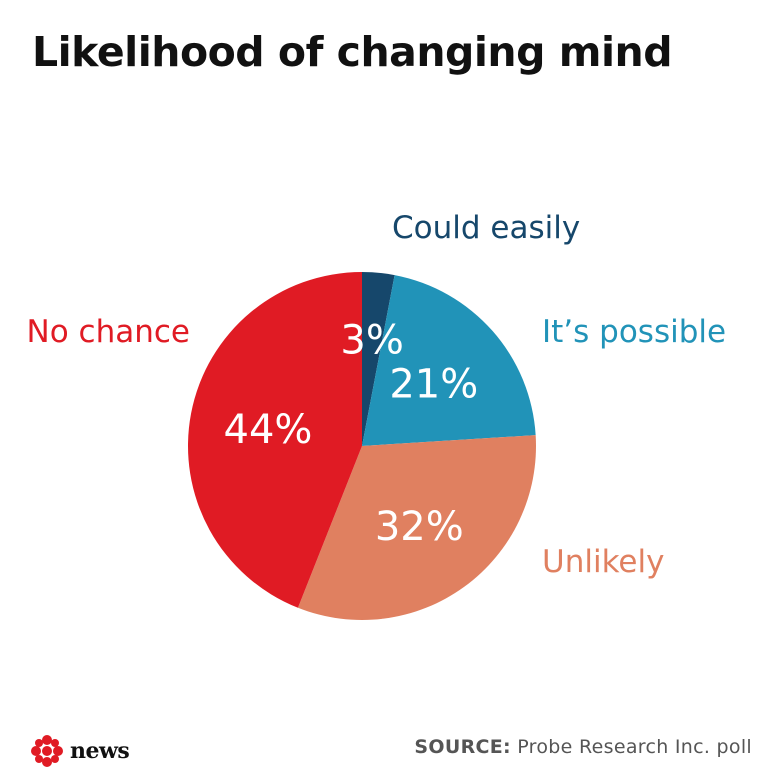 The height and width of the screenshot is (780, 780). I want to click on logo-wordmark: news, so click(100, 751).